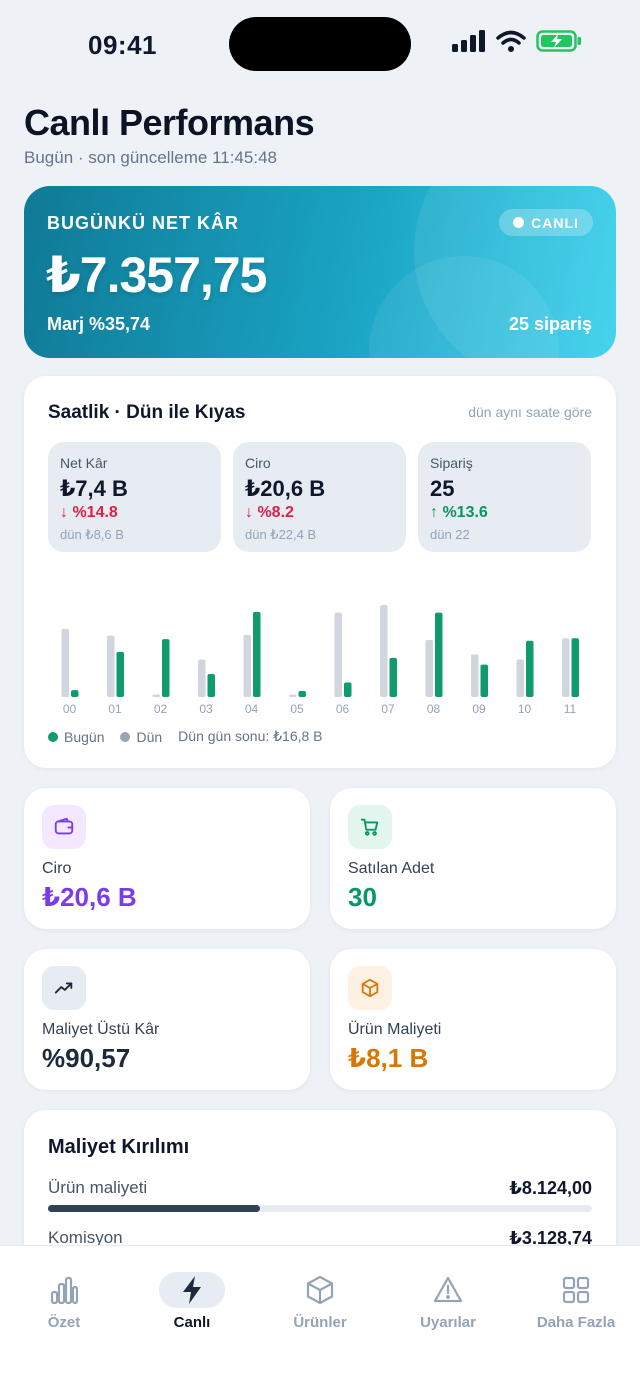  What do you see at coordinates (370, 988) in the screenshot?
I see `box-icon` at bounding box center [370, 988].